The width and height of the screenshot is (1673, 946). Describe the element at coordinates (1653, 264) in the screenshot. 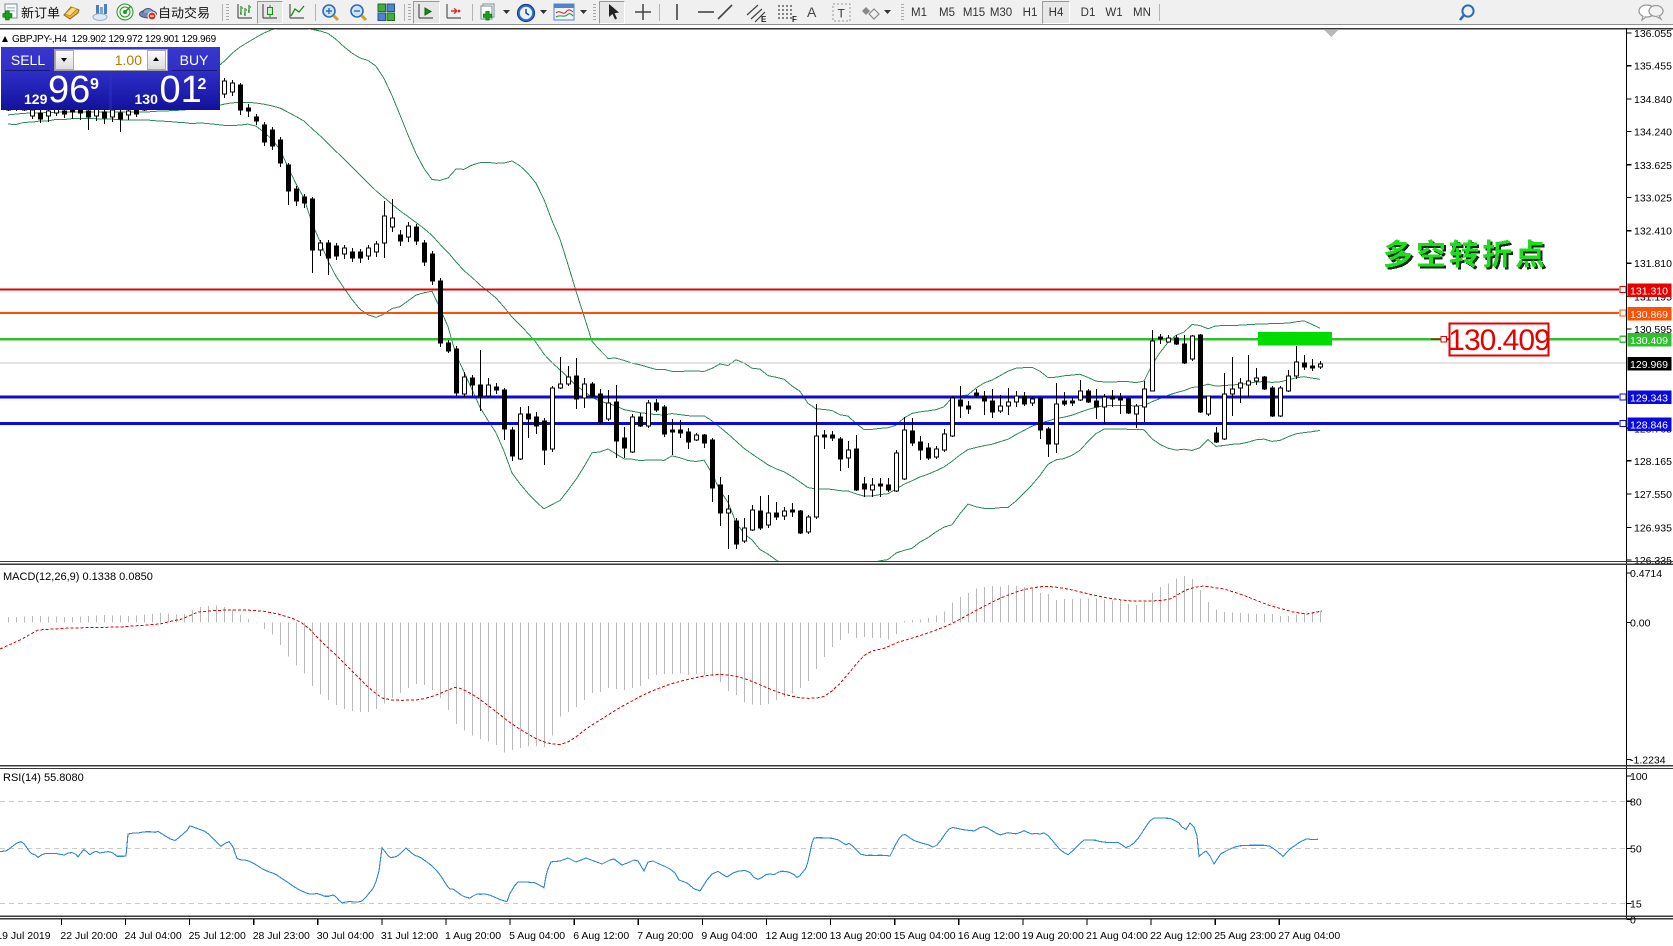

I see `svg-text: 131.810` at that location.